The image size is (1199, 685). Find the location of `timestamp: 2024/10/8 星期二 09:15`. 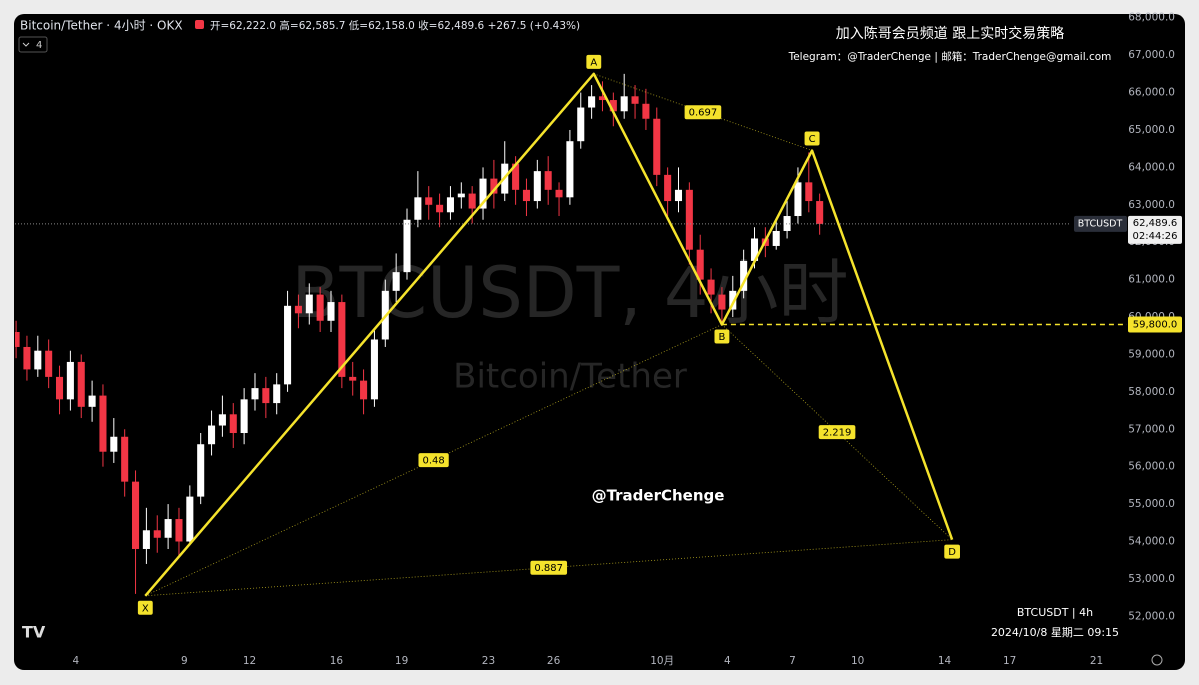

timestamp: 2024/10/8 星期二 09:15 is located at coordinates (1055, 632).